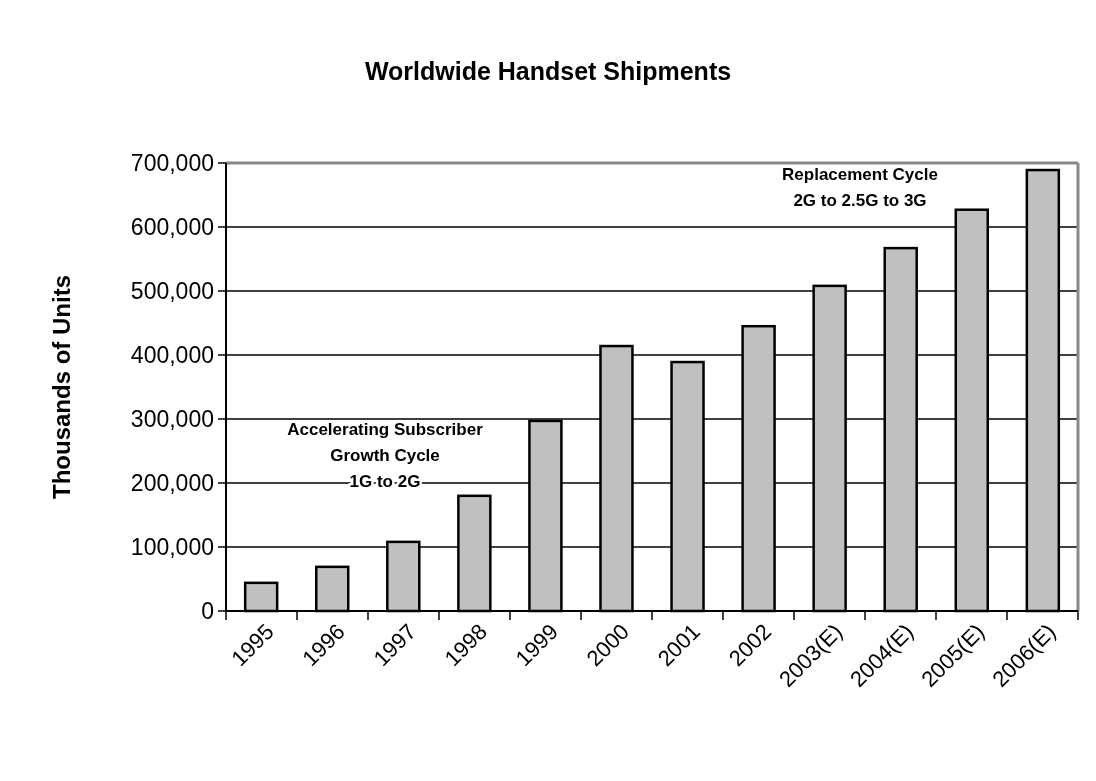 The image size is (1096, 781). I want to click on chart-title: Worldwide Handset Shipments, so click(548, 71).